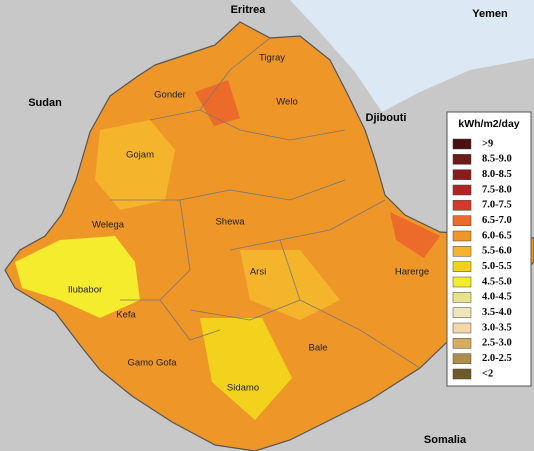 This screenshot has height=451, width=534. What do you see at coordinates (490, 14) in the screenshot?
I see `country-label: Yemen` at bounding box center [490, 14].